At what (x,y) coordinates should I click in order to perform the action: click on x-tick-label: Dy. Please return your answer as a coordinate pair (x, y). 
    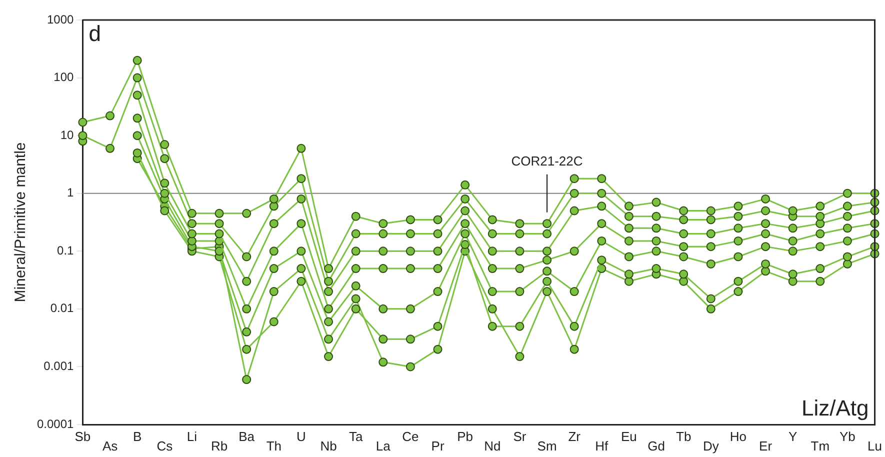
    Looking at the image, I should click on (711, 446).